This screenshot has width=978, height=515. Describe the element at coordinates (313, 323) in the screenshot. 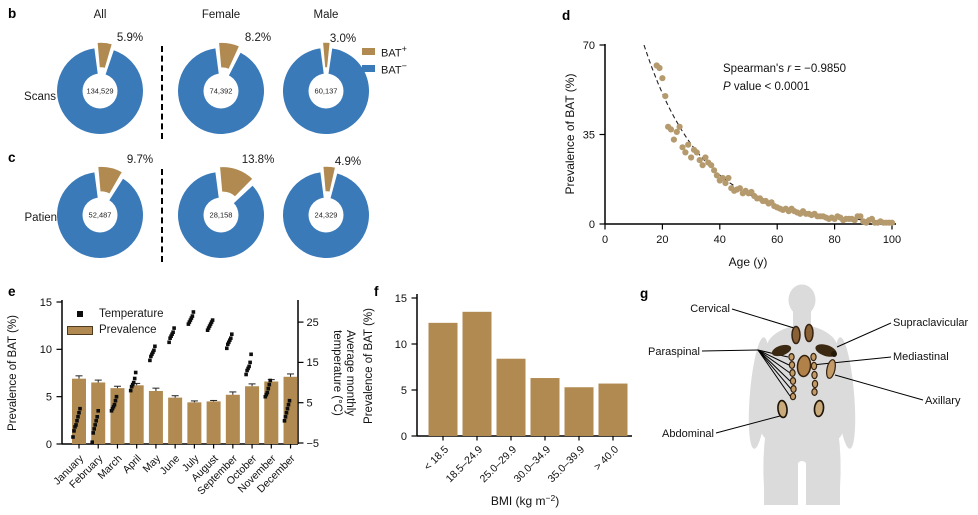

I see `svg-text: 25` at that location.